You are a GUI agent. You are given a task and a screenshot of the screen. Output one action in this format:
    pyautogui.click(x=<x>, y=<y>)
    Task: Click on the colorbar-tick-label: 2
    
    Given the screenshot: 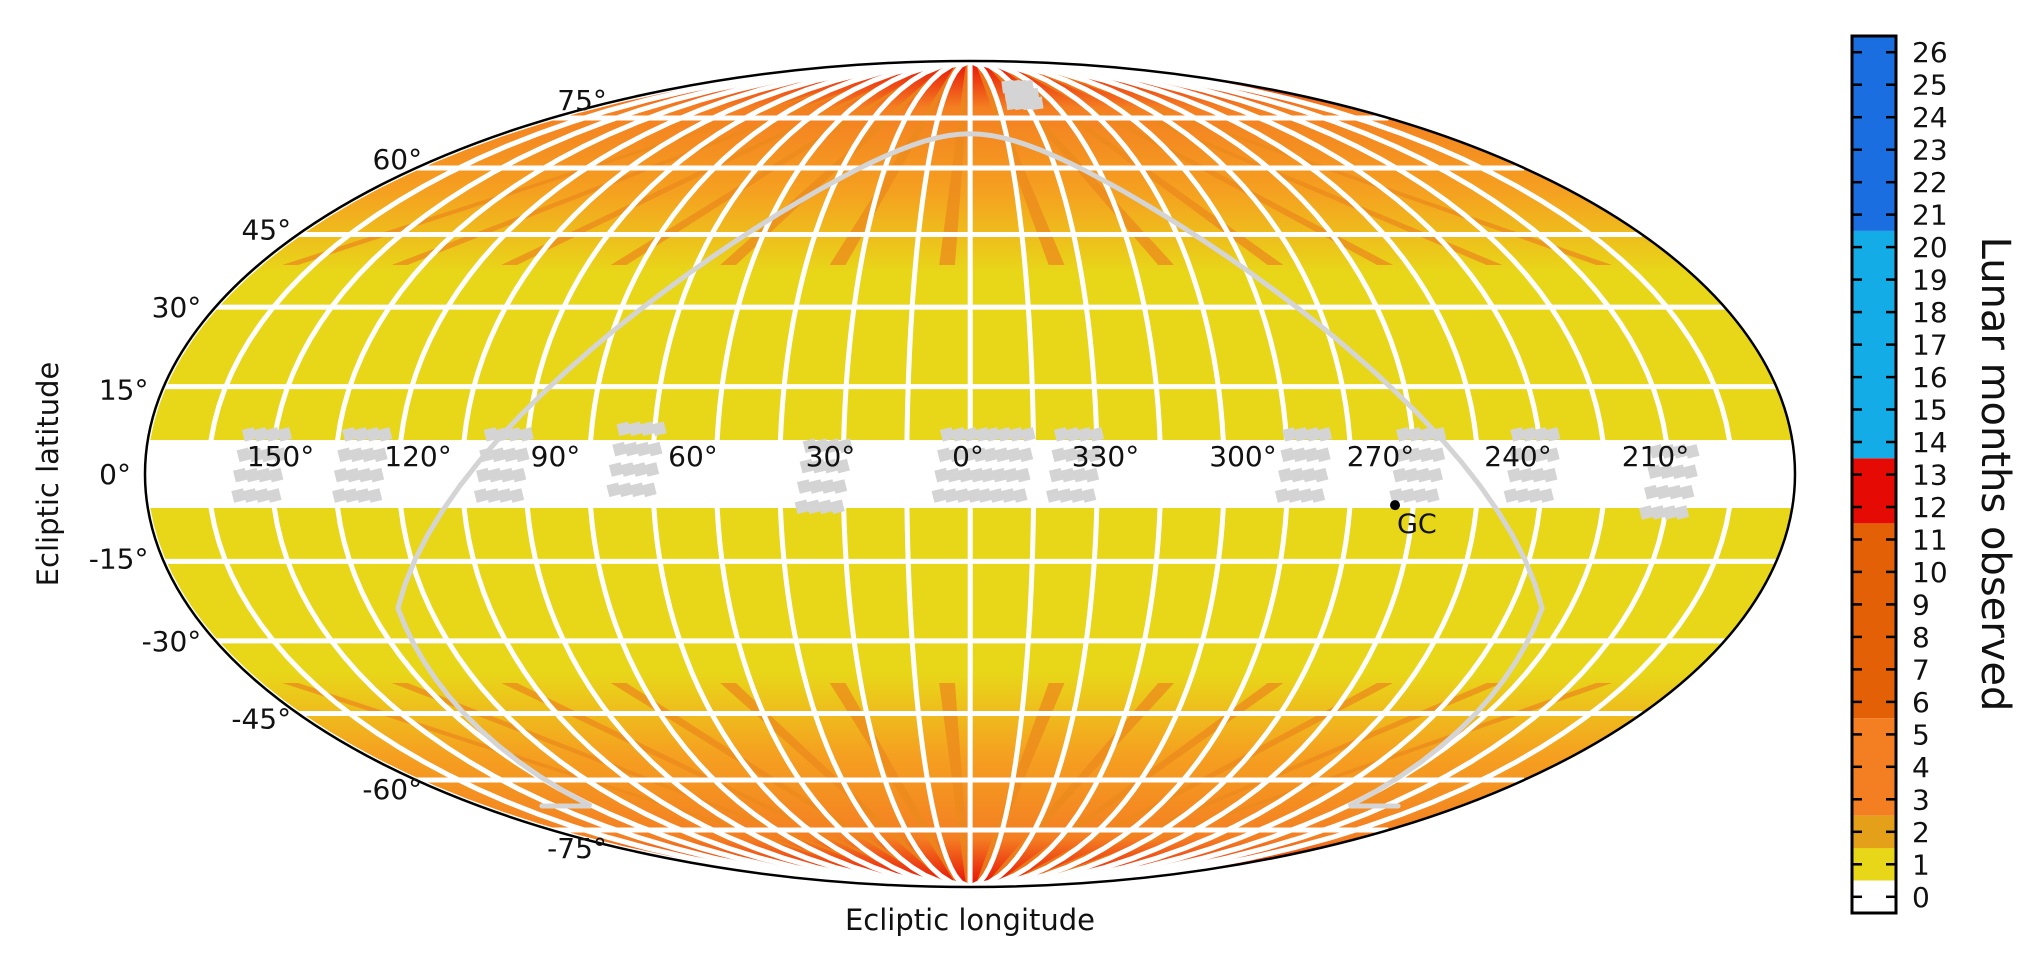 What is the action you would take?
    pyautogui.click(x=1921, y=832)
    